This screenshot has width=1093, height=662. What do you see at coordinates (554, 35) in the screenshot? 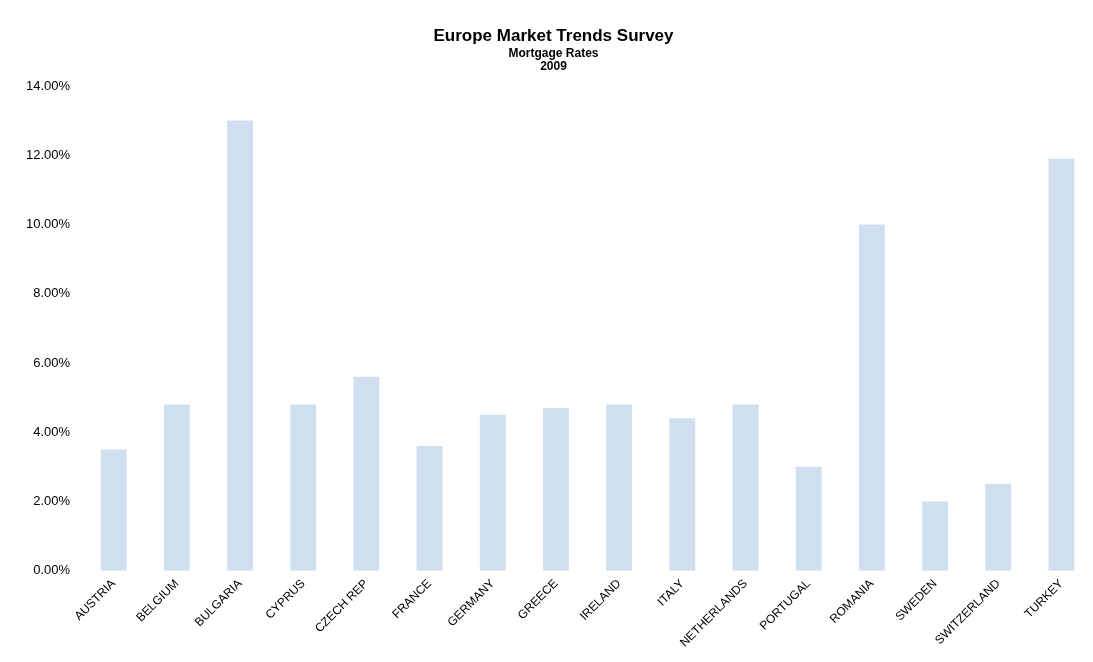
I see `chart-title: Europe Market Trends Survey` at bounding box center [554, 35].